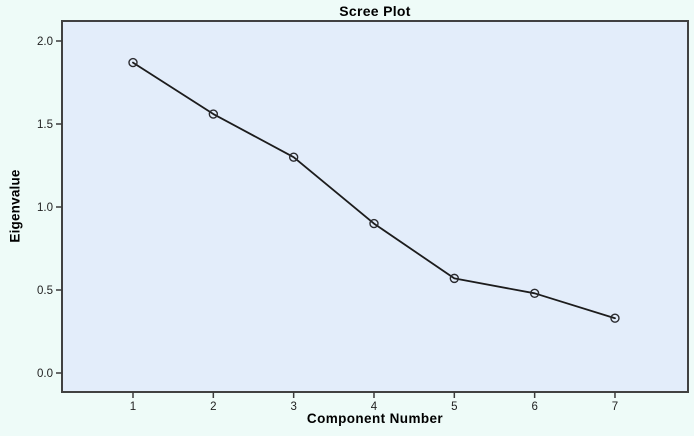 The height and width of the screenshot is (436, 694). What do you see at coordinates (615, 407) in the screenshot?
I see `x-tick-label: 7` at bounding box center [615, 407].